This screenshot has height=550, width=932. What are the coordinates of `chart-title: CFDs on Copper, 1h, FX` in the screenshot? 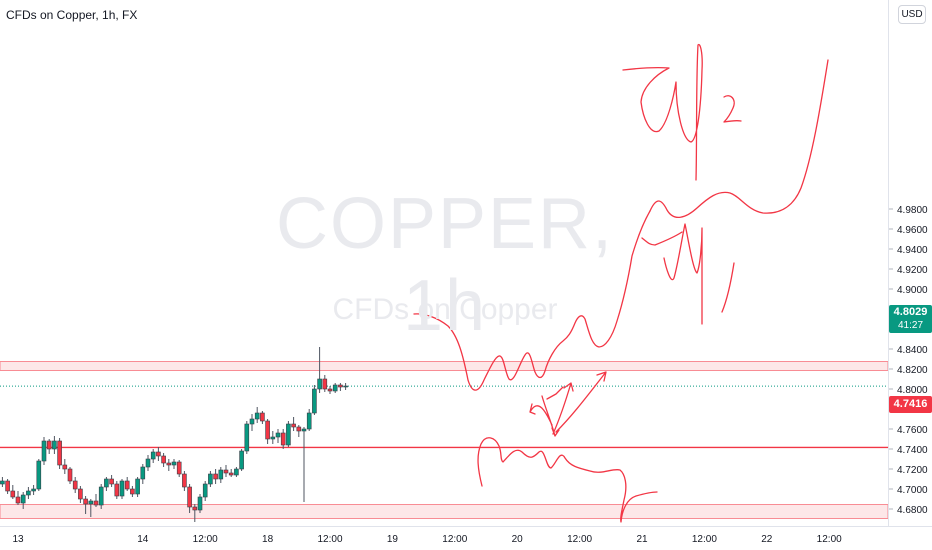 It's located at (72, 15).